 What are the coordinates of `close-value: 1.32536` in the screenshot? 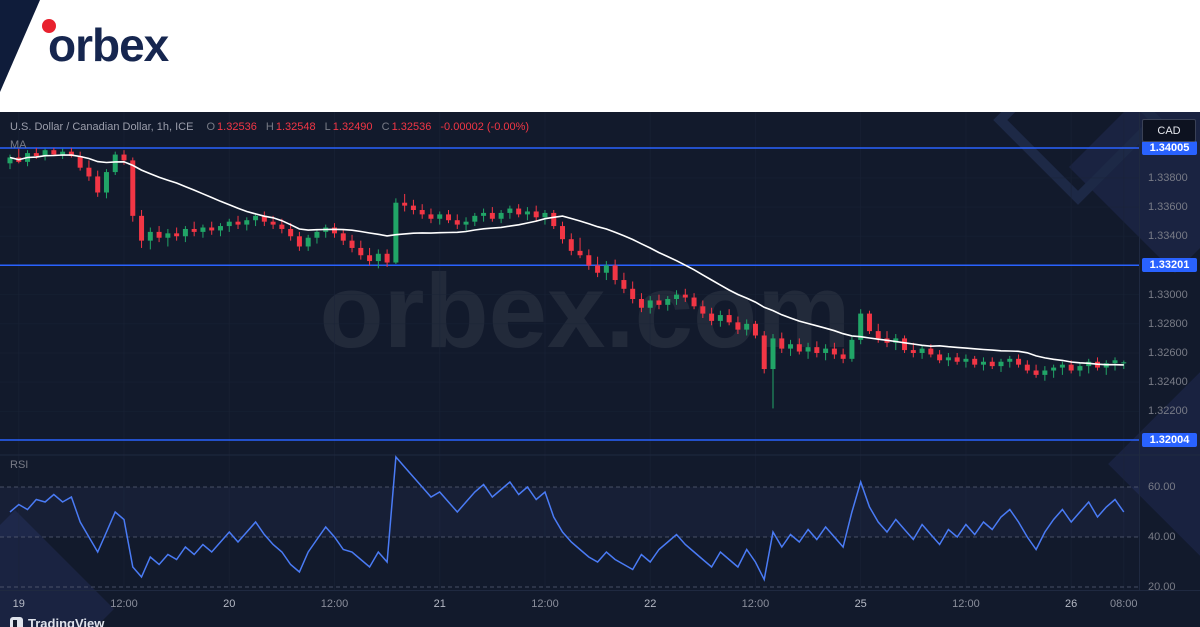 It's located at (411, 127).